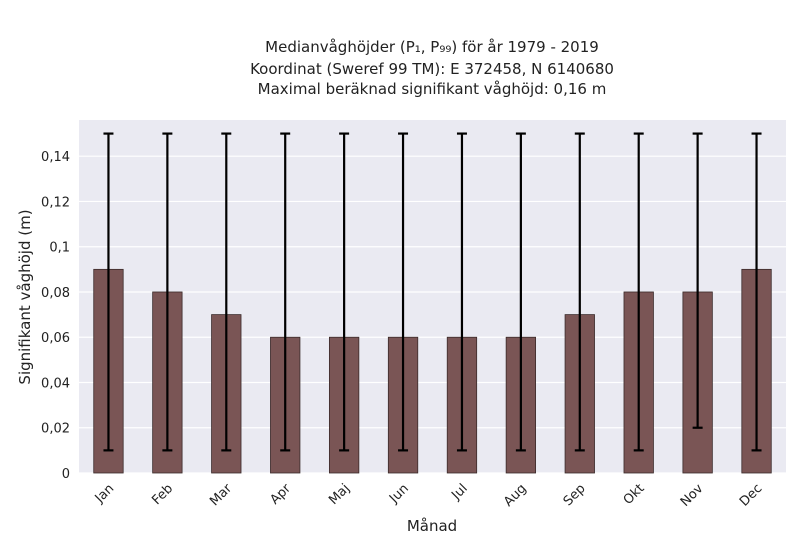 Image resolution: width=800 pixels, height=550 pixels. Describe the element at coordinates (25, 296) in the screenshot. I see `y-axis-label: Signifikant våghöjd (m)` at that location.